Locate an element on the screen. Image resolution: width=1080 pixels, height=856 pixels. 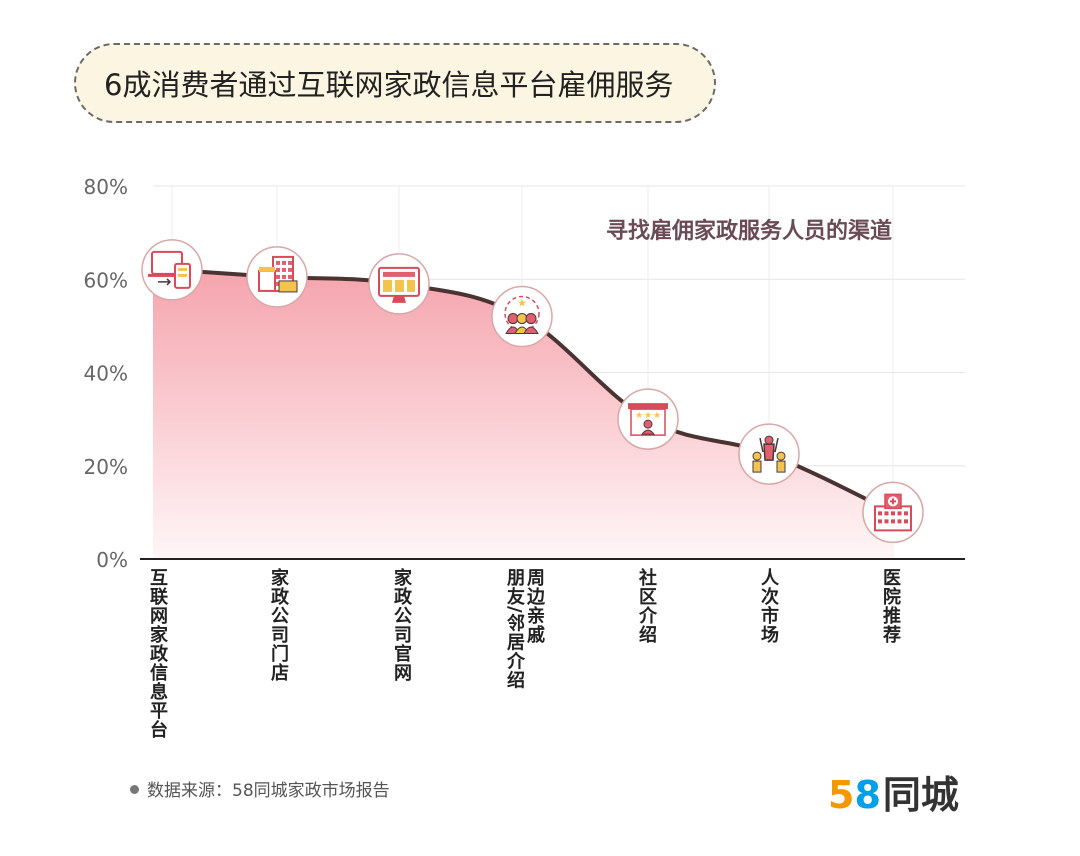
x-label-labor-market: 人次市场 is located at coordinates (768, 606).